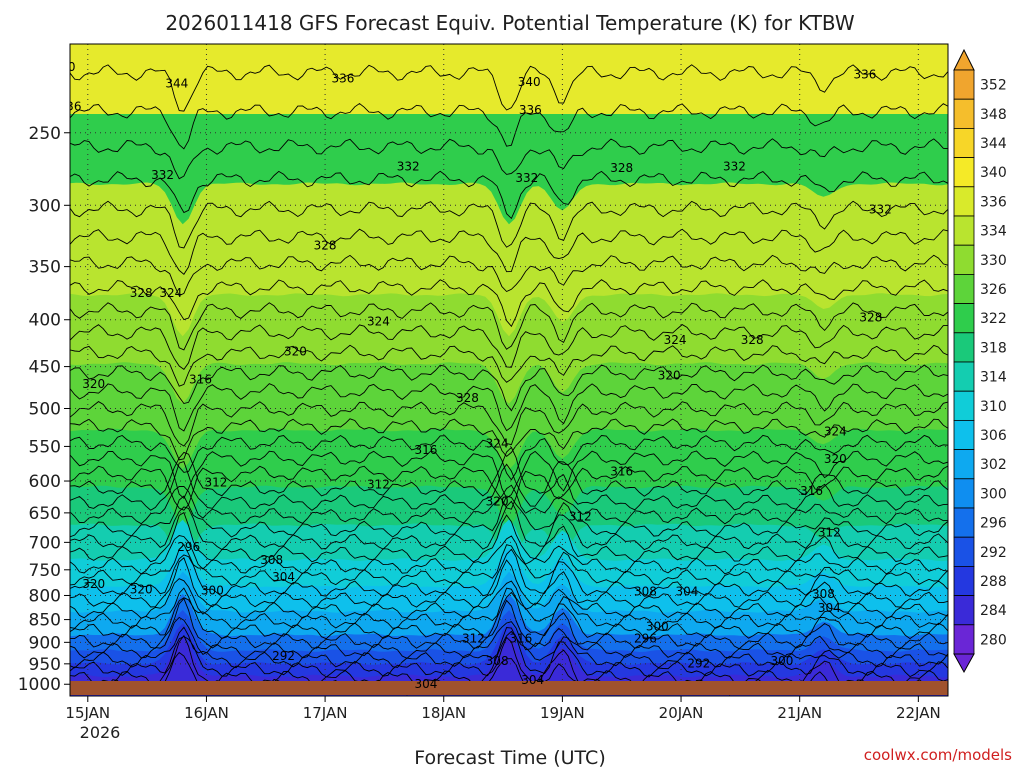  I want to click on colorbar-label: 330, so click(993, 261).